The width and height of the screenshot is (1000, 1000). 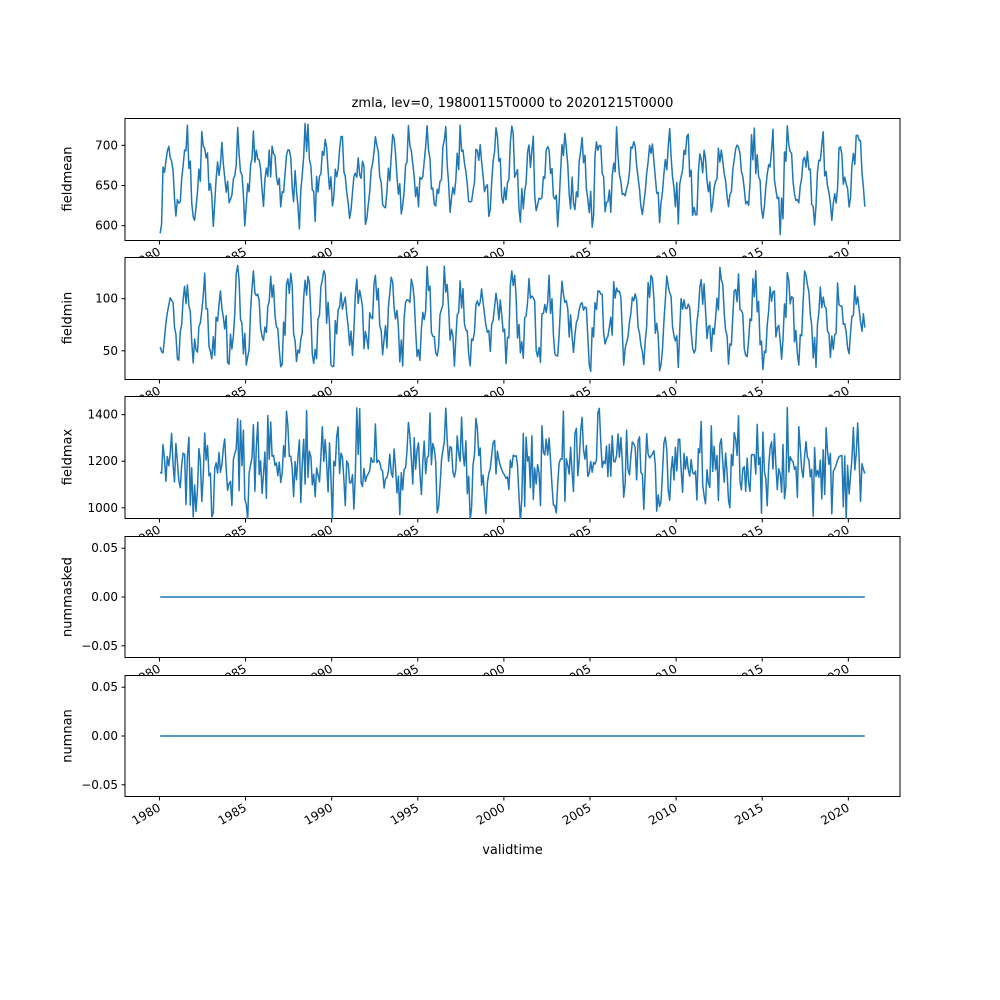 I want to click on x-axis-label: validtime, so click(x=512, y=850).